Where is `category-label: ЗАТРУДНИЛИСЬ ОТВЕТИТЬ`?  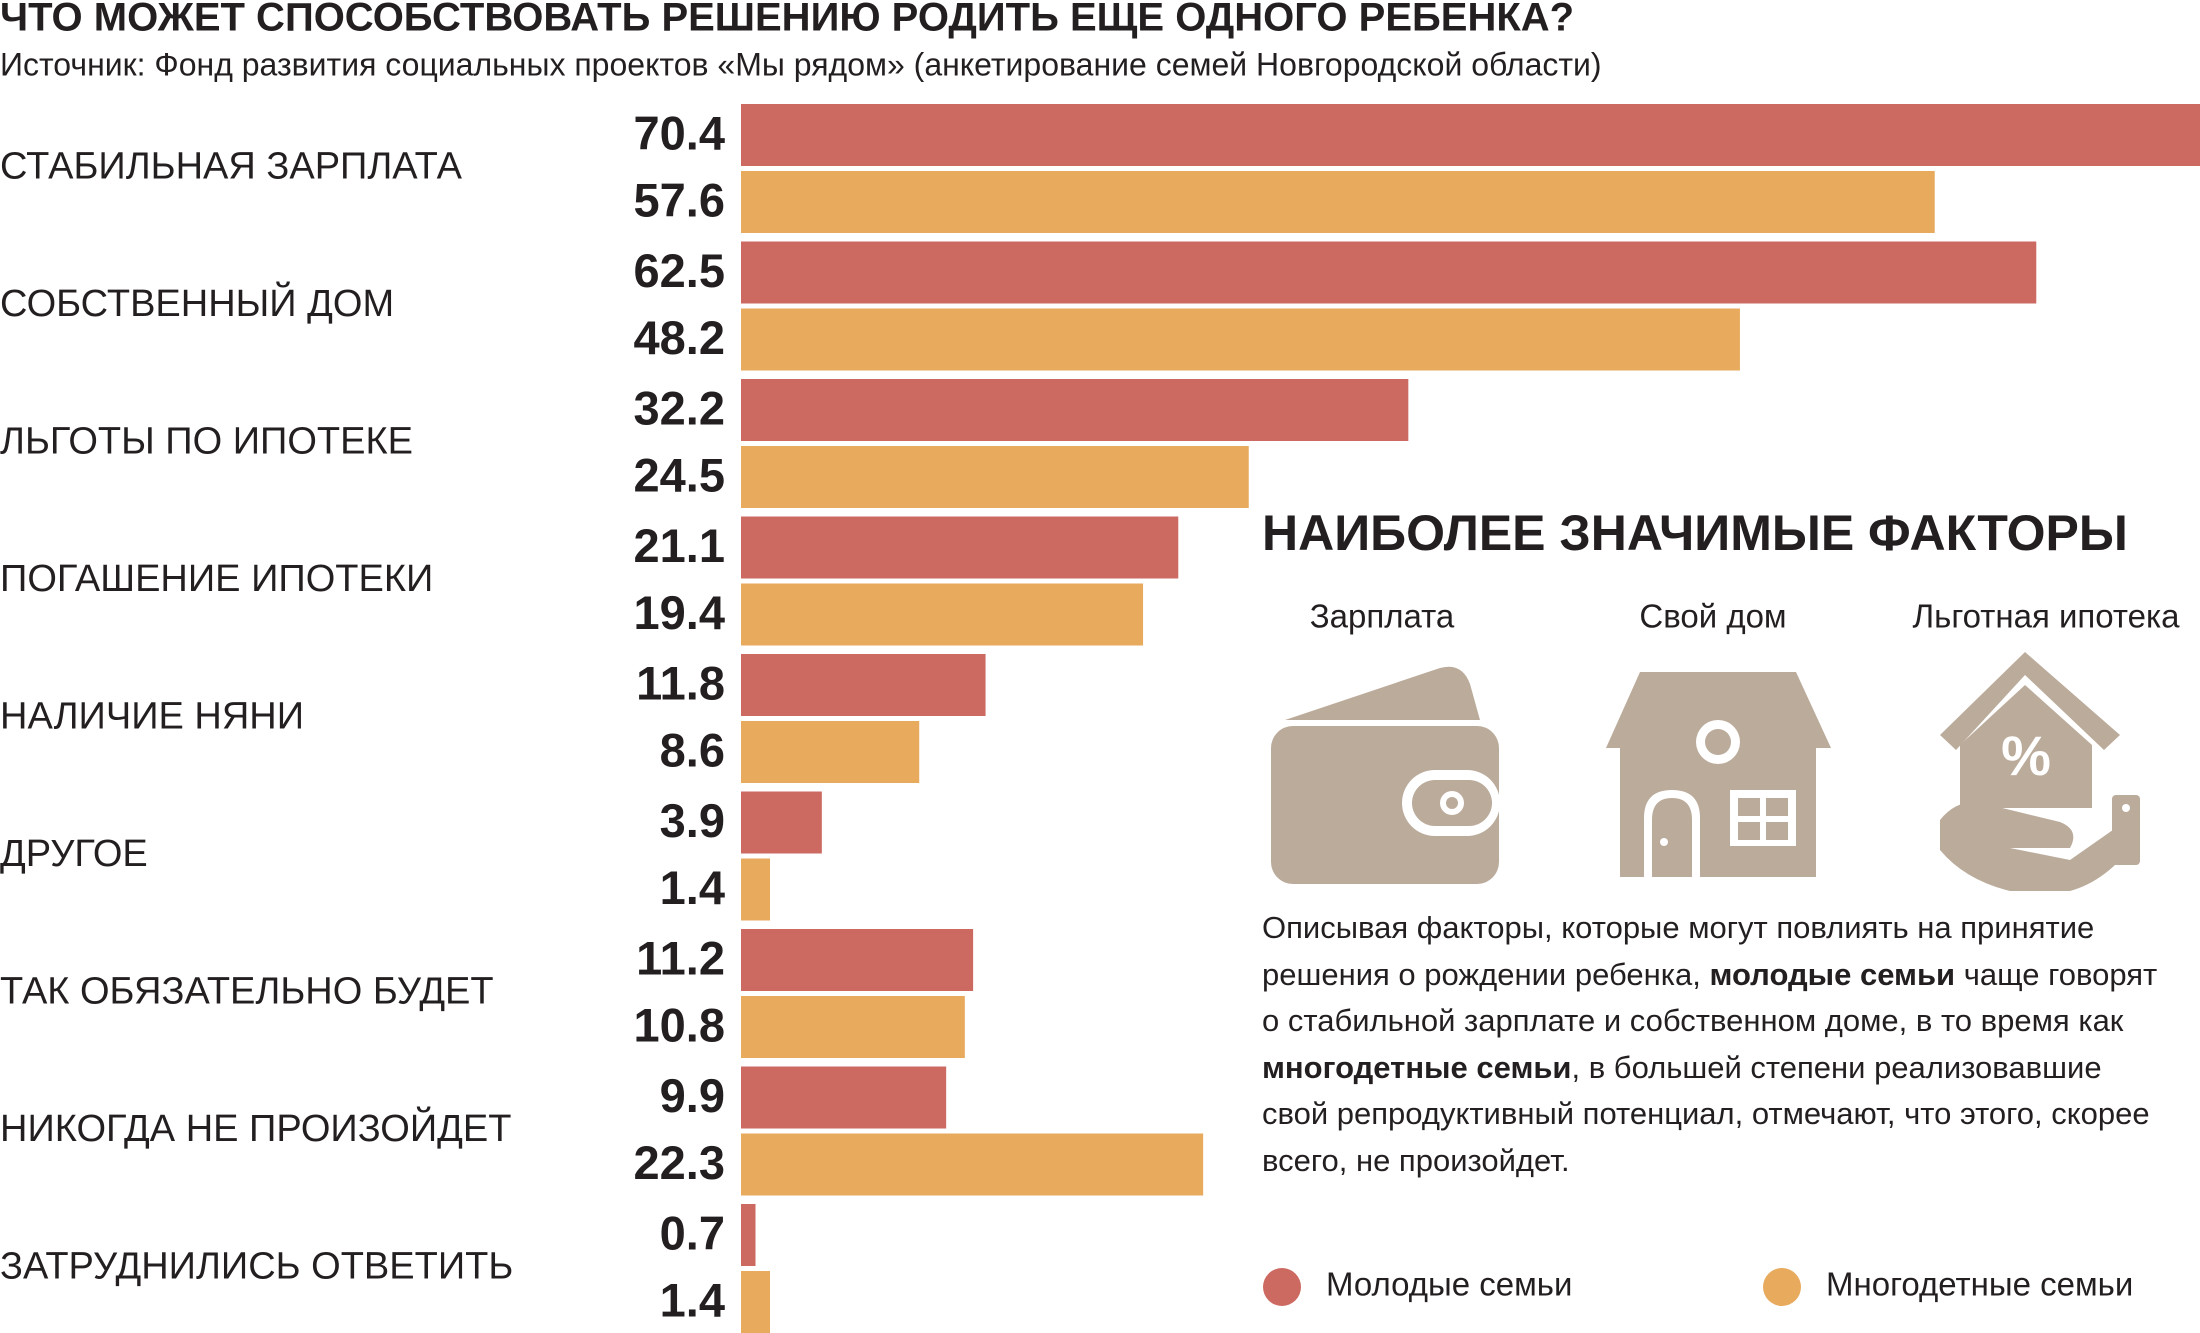
category-label: ЗАТРУДНИЛИСЬ ОТВЕТИТЬ is located at coordinates (256, 1267).